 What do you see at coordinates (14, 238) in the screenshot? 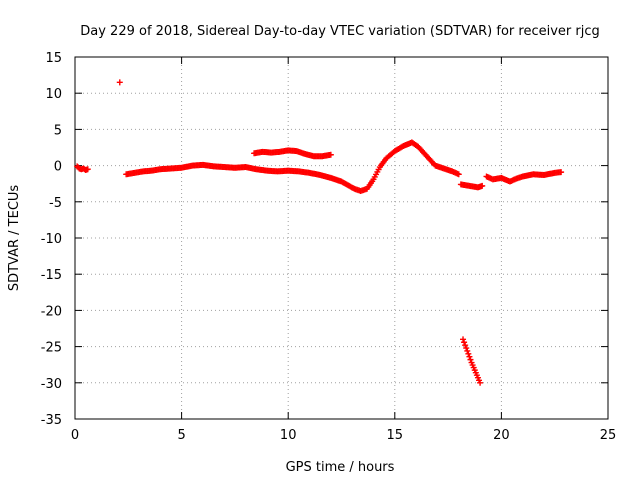
I see `y-axis-label: SDTVAR / TECUs` at bounding box center [14, 238].